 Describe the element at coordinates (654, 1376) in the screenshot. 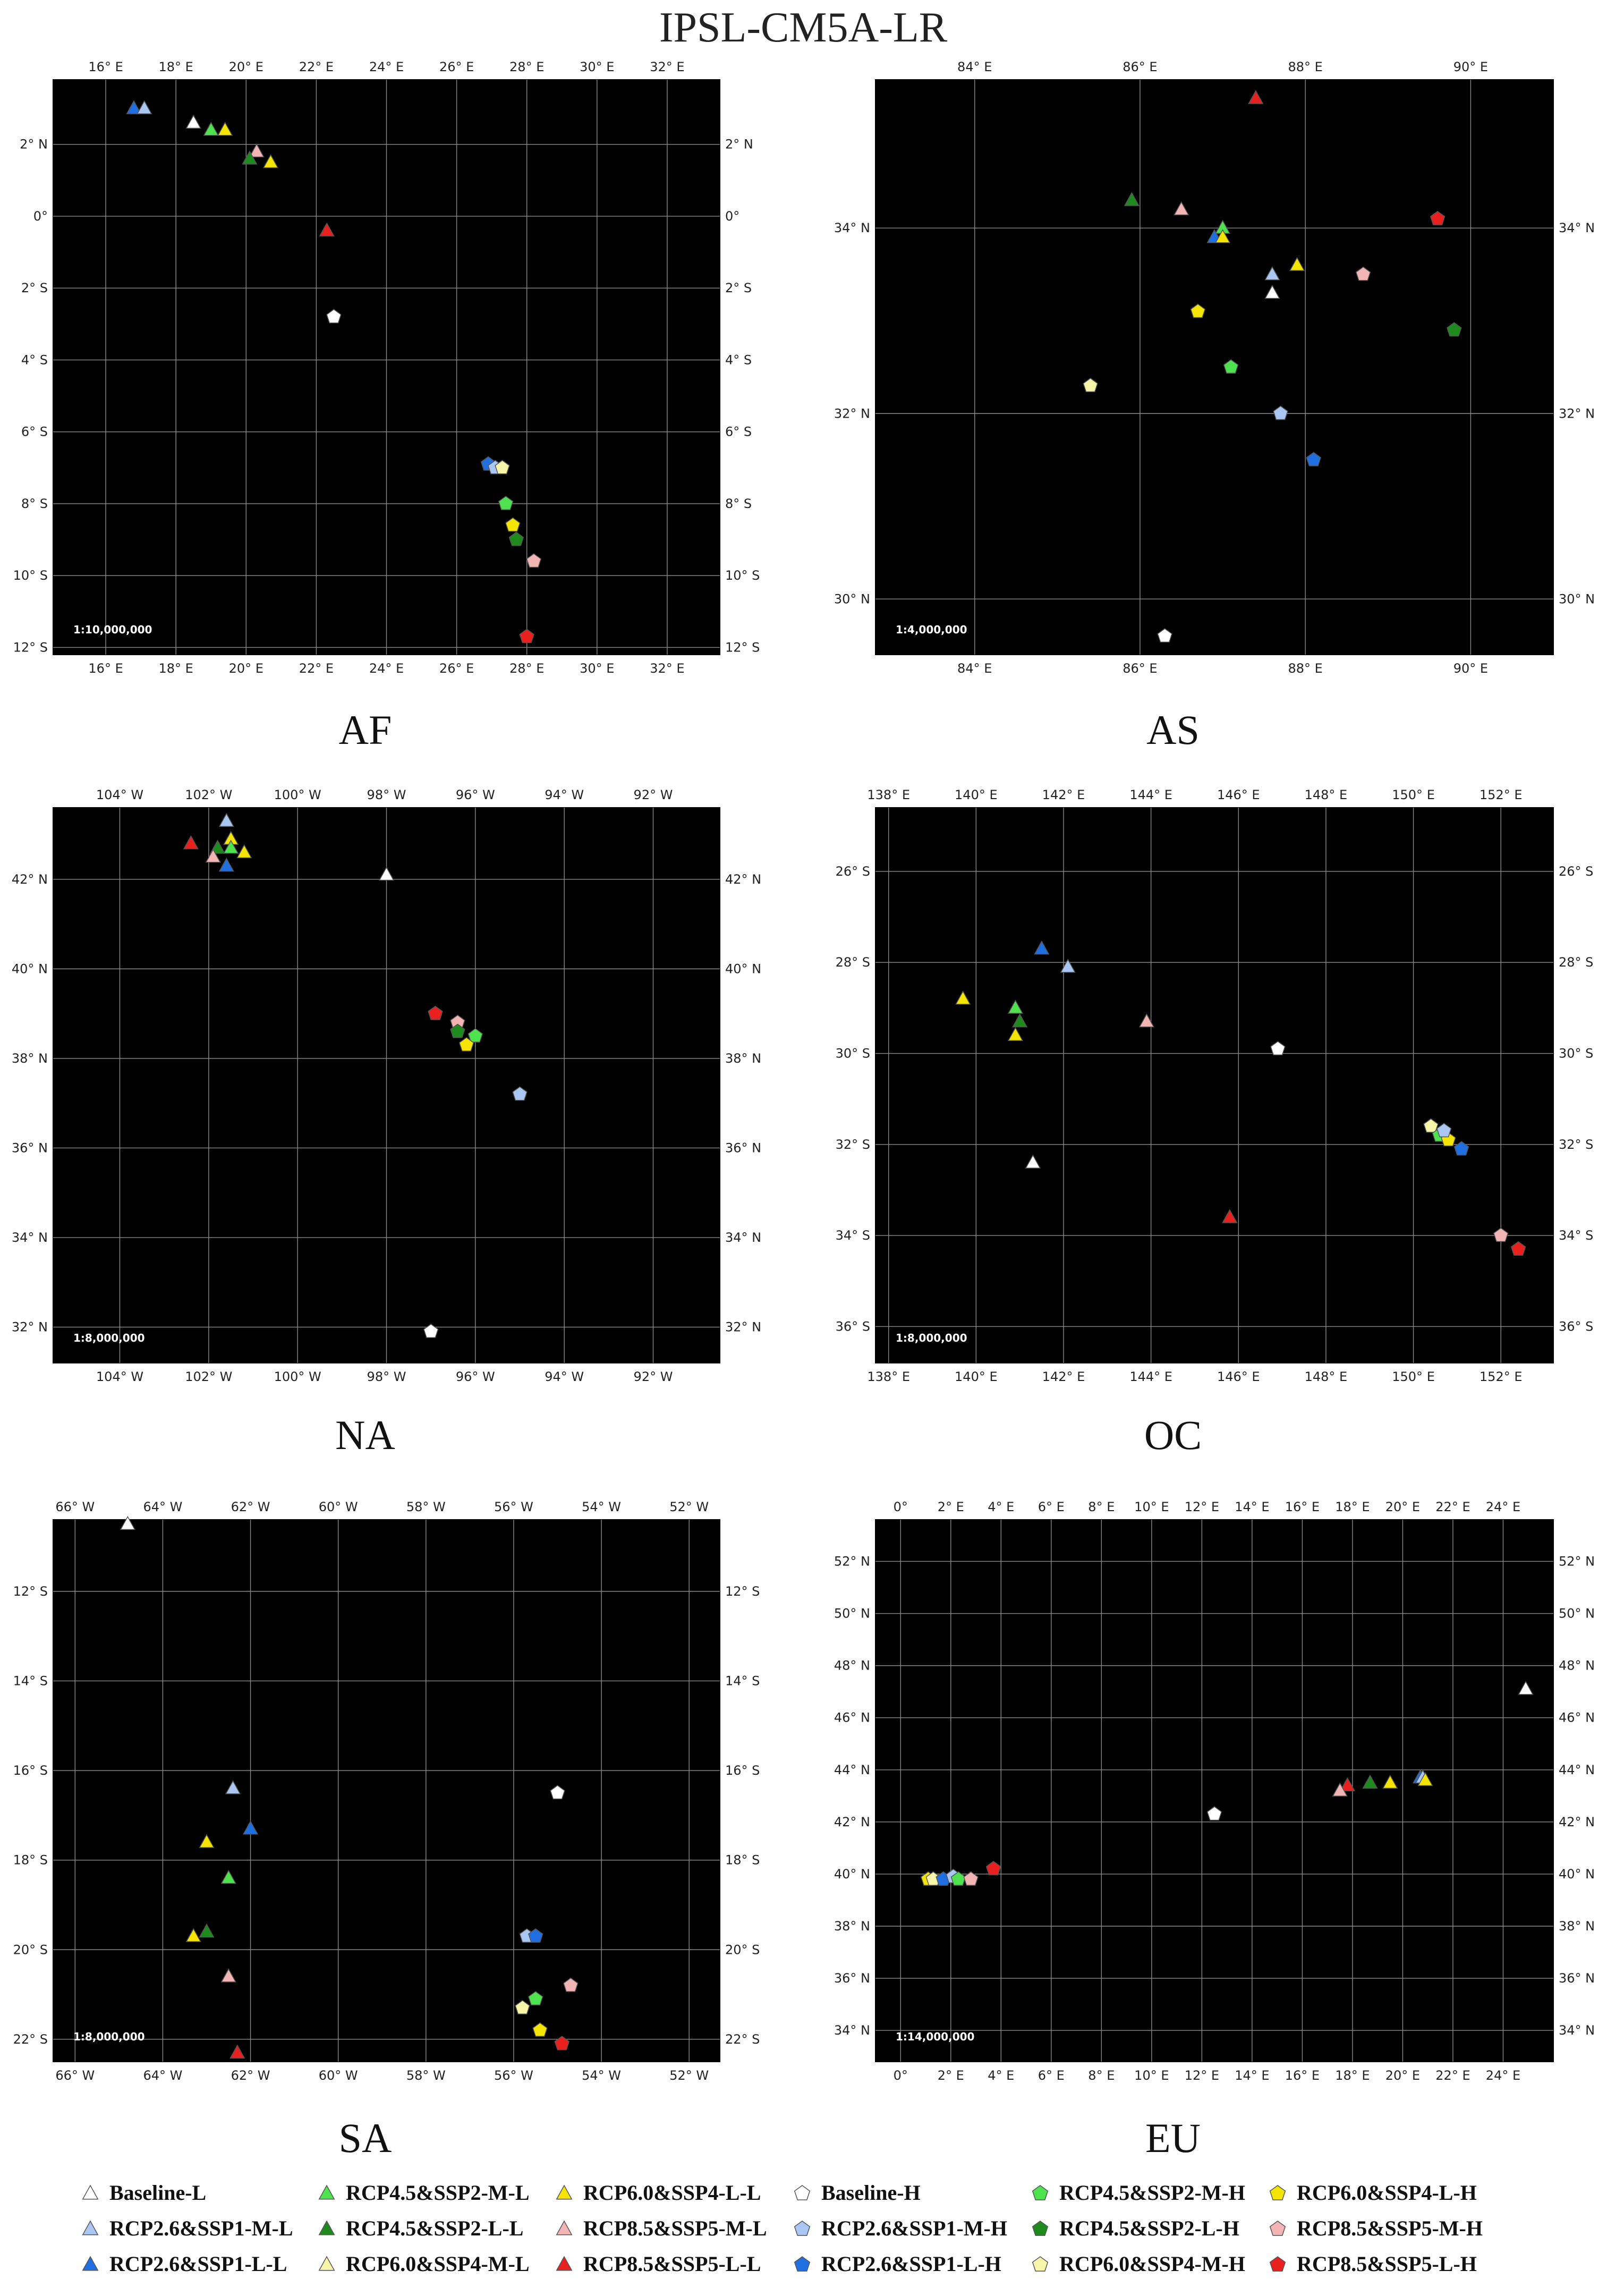

I see `x-tick-label-bottom: 92° W` at that location.